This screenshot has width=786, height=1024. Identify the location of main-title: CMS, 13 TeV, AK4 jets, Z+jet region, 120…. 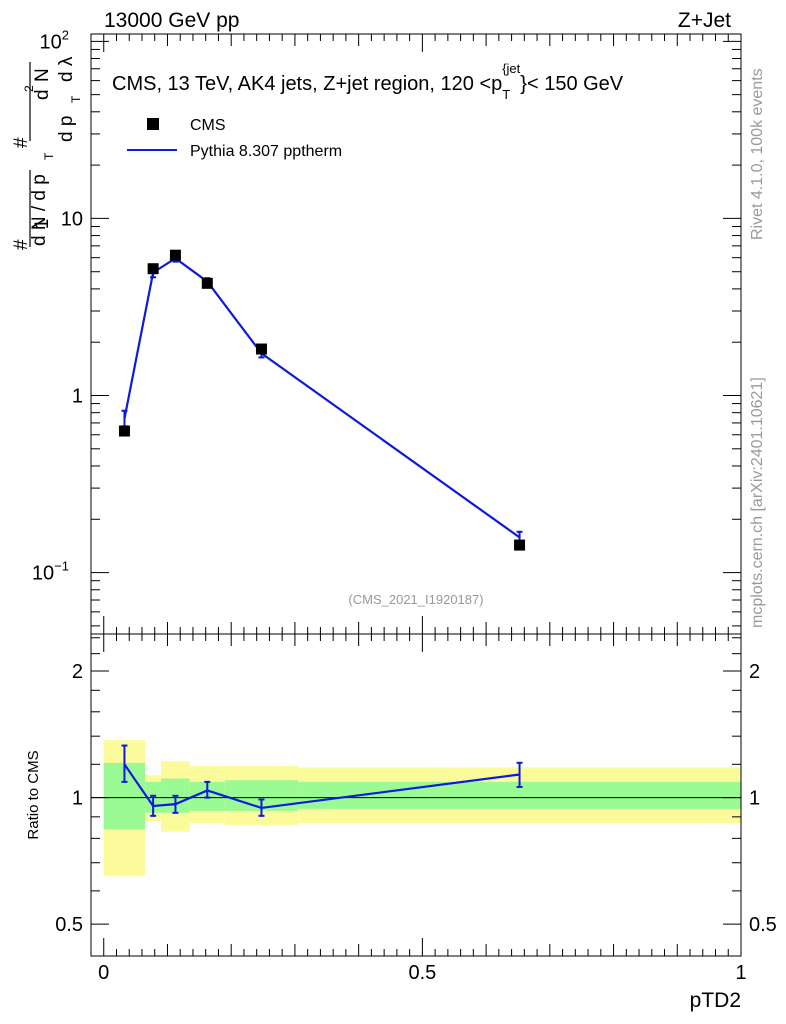
(368, 81).